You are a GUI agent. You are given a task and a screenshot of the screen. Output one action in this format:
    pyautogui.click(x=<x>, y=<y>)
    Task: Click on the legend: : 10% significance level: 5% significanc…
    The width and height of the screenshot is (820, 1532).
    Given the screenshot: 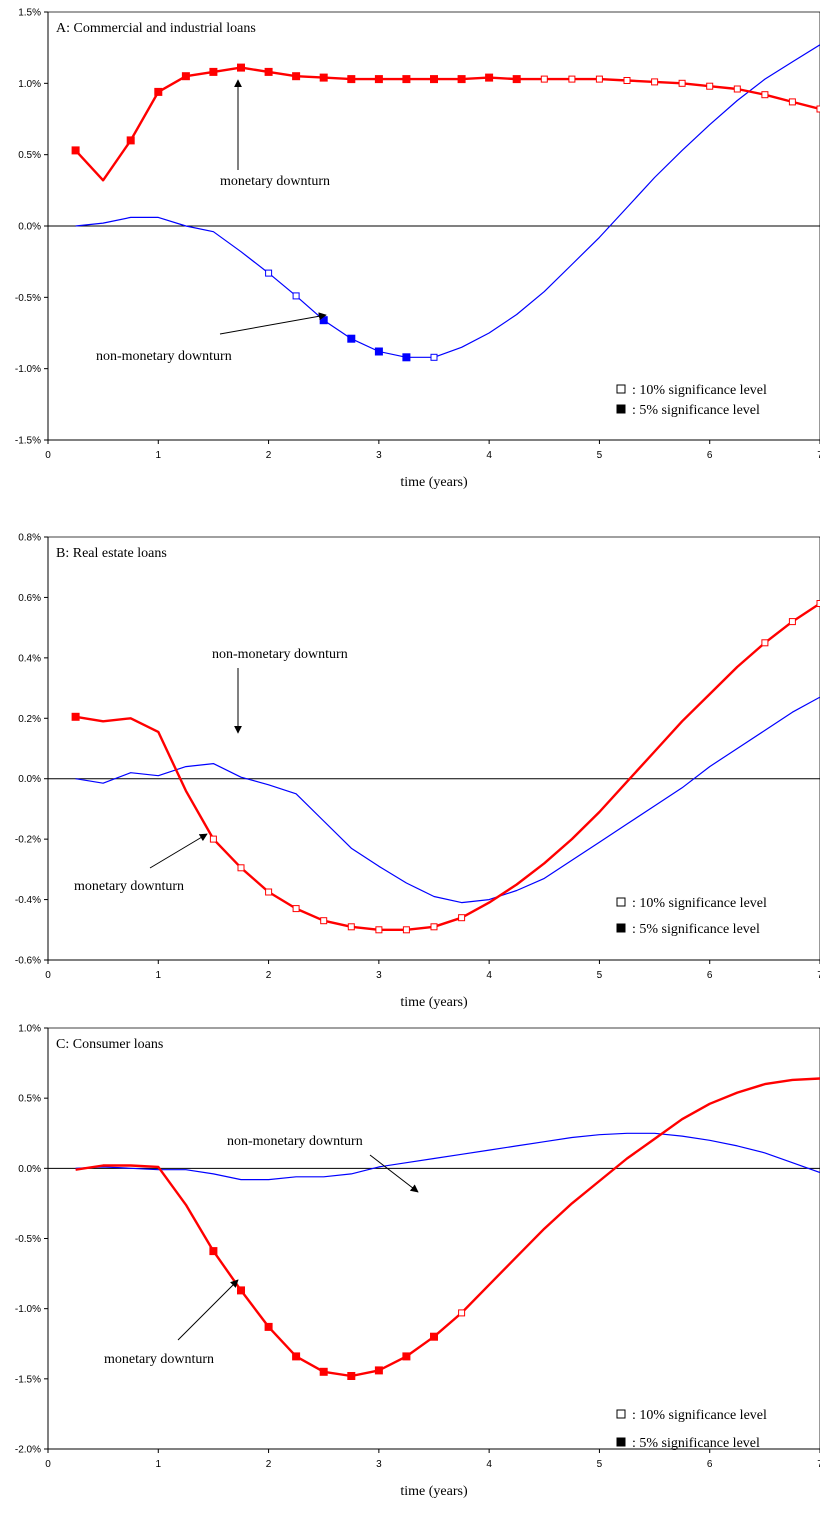 What is the action you would take?
    pyautogui.click(x=691, y=400)
    